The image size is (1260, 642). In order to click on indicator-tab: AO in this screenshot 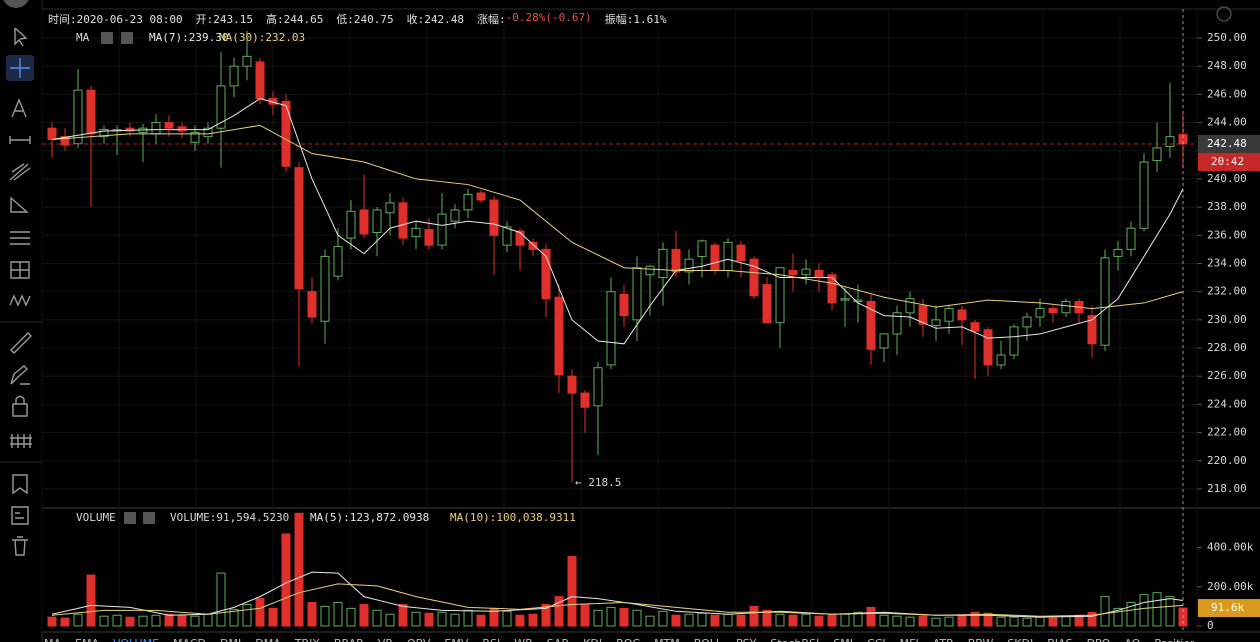, I will do `click(1132, 637)`.